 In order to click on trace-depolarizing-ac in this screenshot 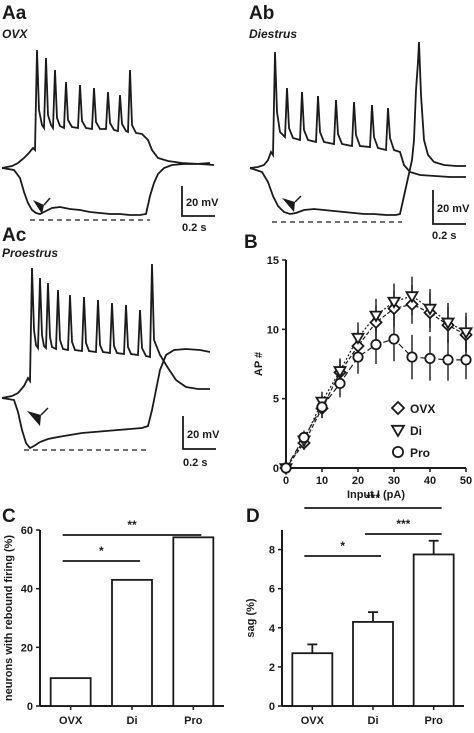, I will do `click(105, 331)`.